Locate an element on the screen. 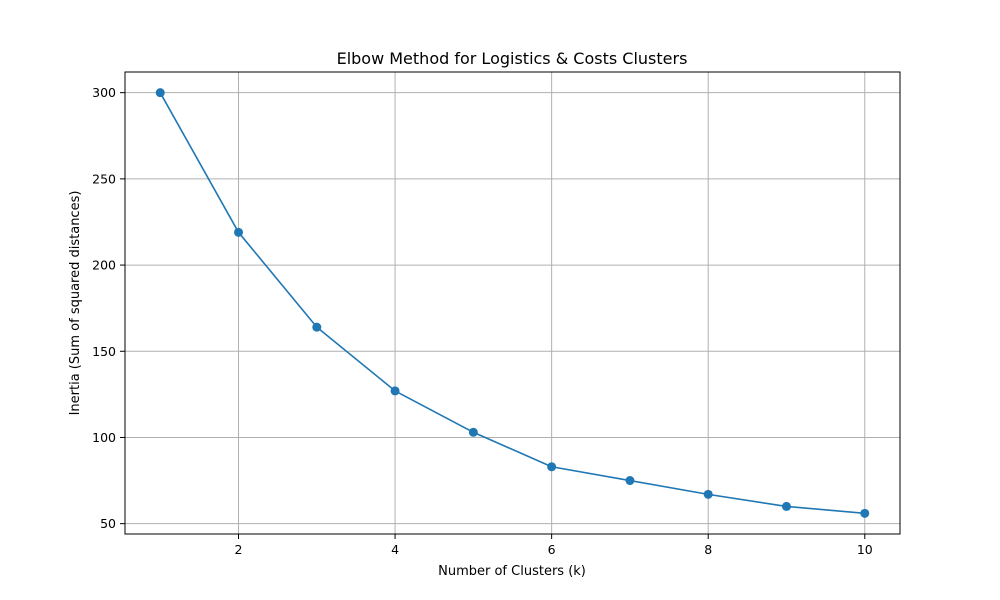 Image resolution: width=1000 pixels, height=600 pixels. y-axis-label: Inertia (Sum of squared distances) is located at coordinates (75, 303).